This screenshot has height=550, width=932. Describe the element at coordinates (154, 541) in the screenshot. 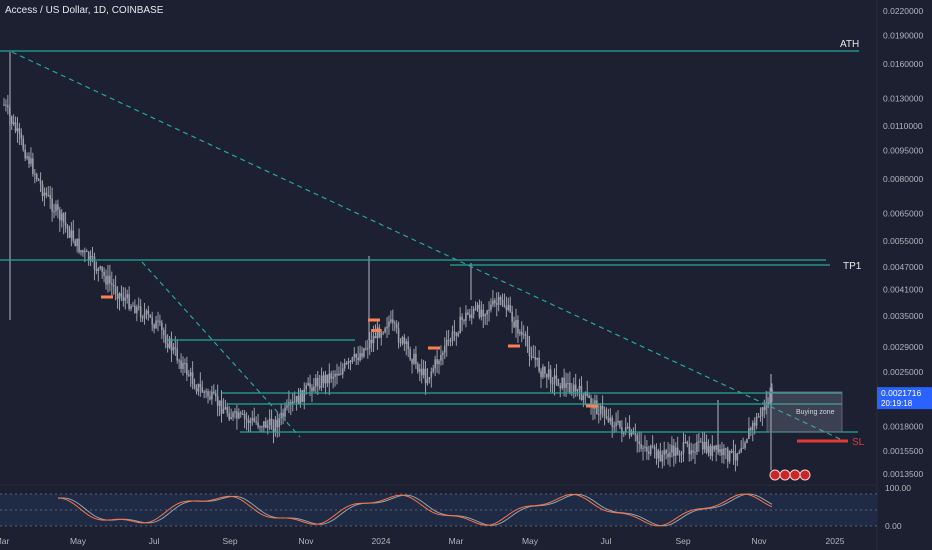

I see `time-tick-label: Jul` at that location.